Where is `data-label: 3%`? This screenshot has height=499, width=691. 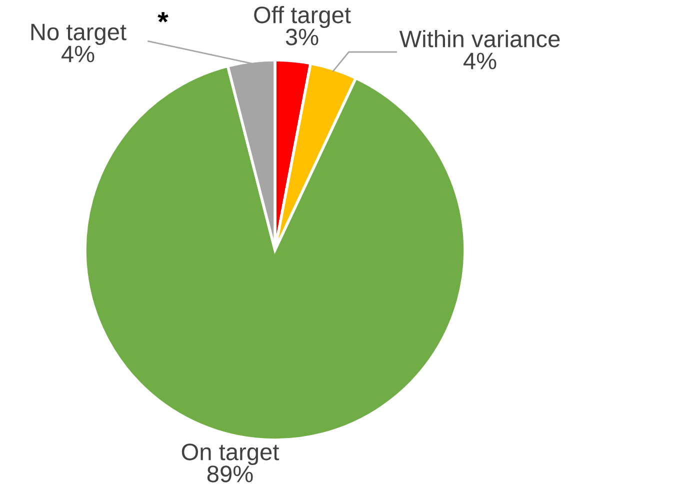
data-label: 3% is located at coordinates (302, 37).